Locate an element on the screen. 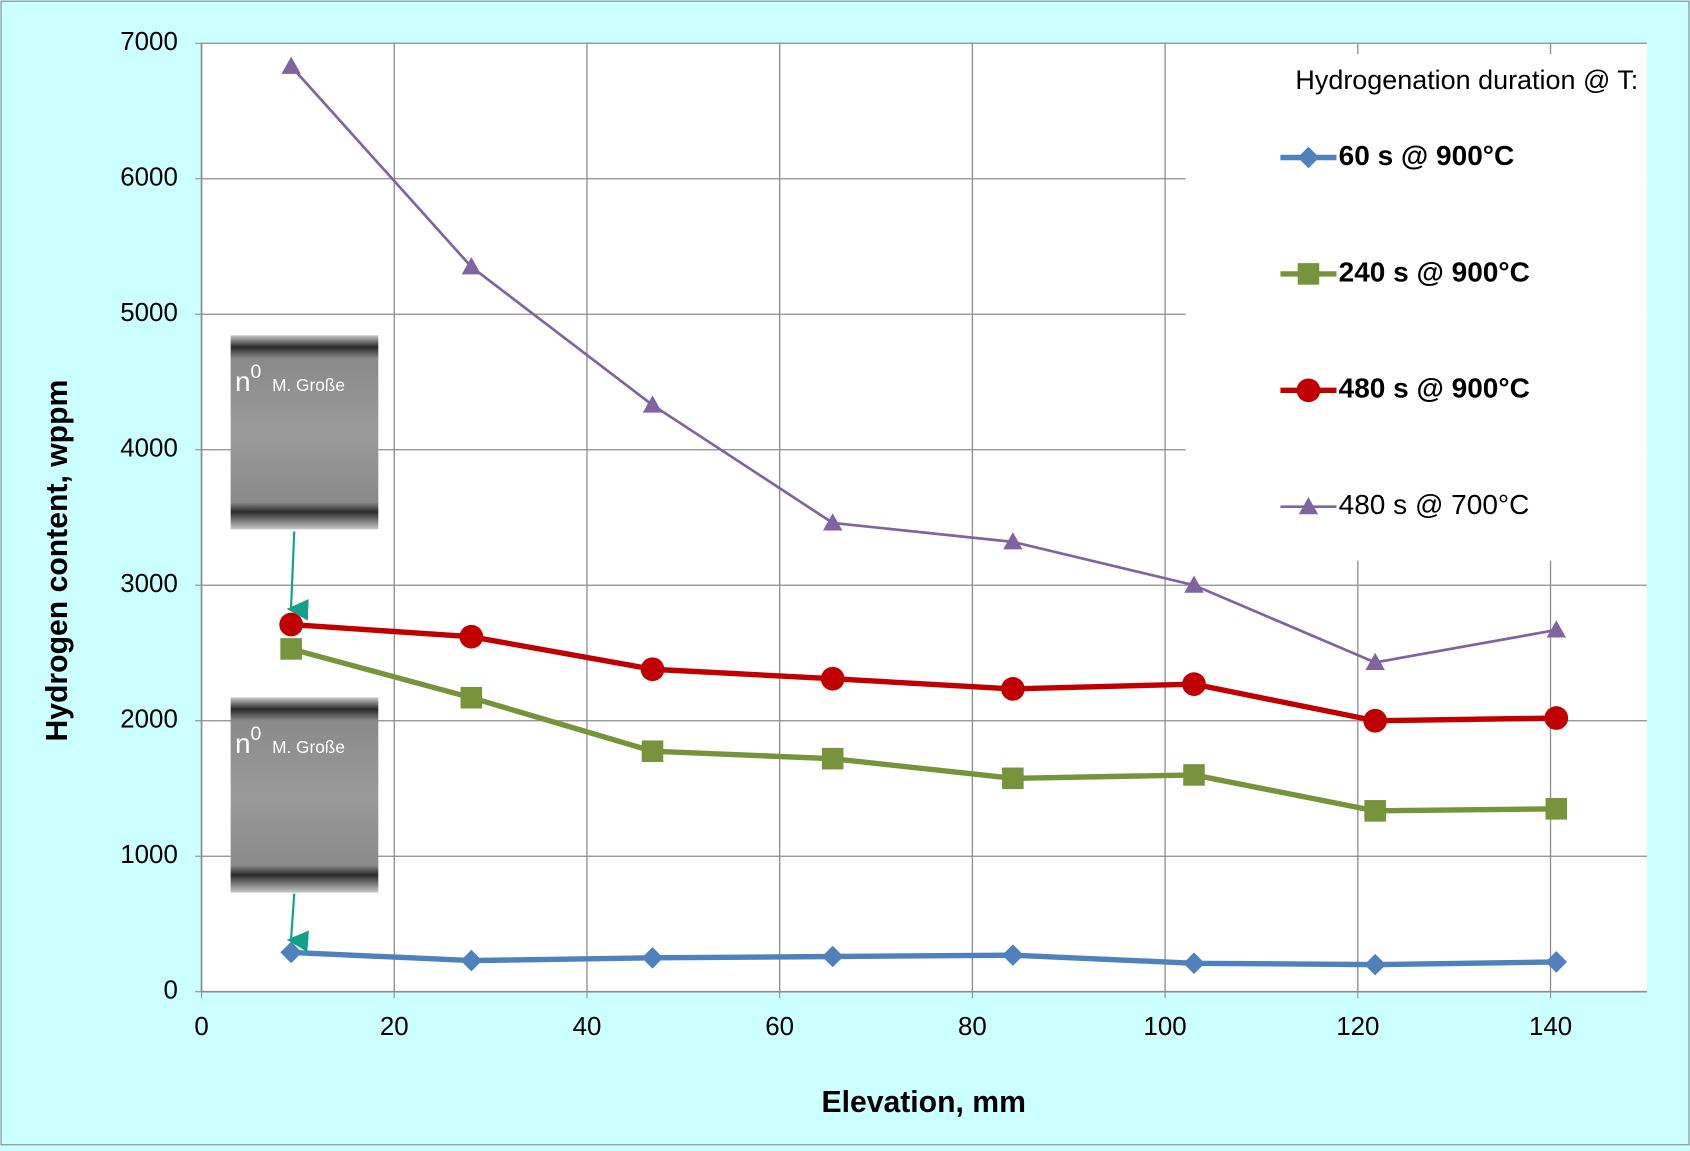  y-tick-label: 4000 is located at coordinates (149, 449).